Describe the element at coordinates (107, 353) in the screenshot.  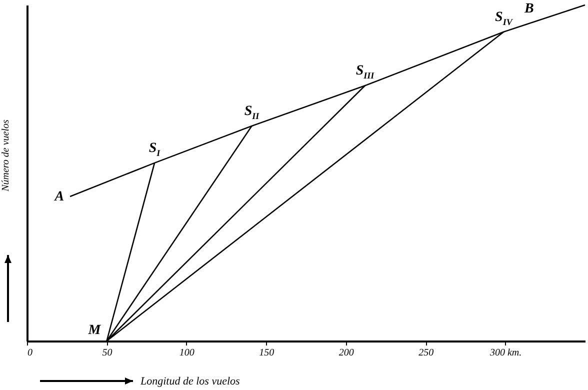
I see `x-tick-label: 50` at that location.